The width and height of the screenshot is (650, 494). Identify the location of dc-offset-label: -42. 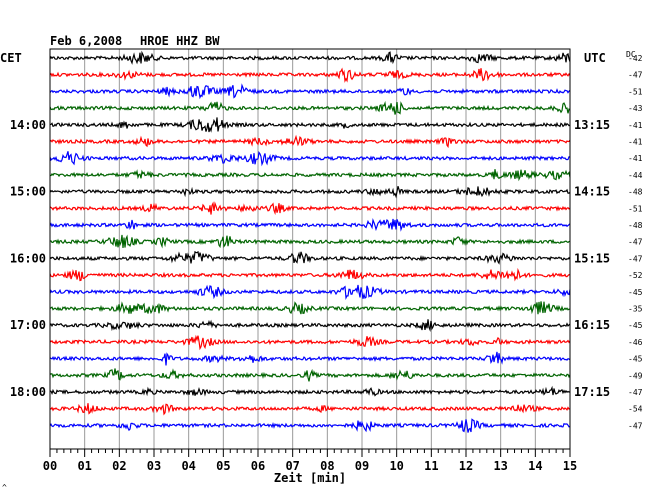
(635, 58).